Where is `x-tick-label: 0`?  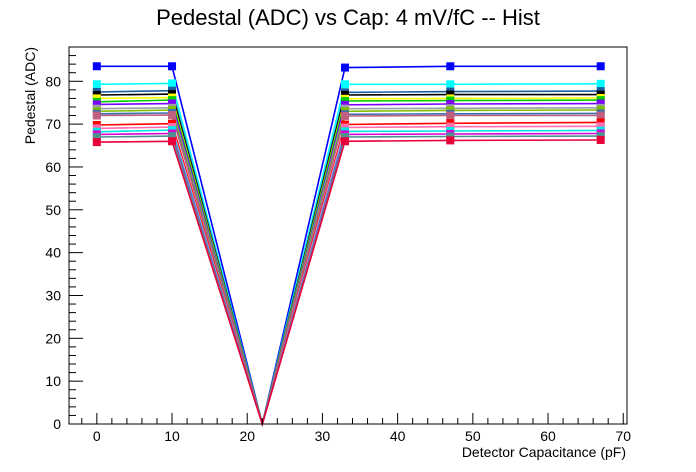 x-tick-label: 0 is located at coordinates (97, 436).